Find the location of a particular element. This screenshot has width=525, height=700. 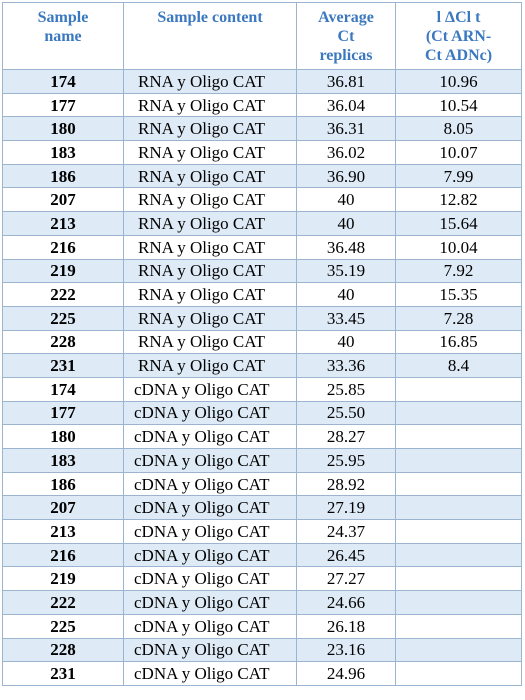

average-ct-cell: 23.16 is located at coordinates (346, 650).